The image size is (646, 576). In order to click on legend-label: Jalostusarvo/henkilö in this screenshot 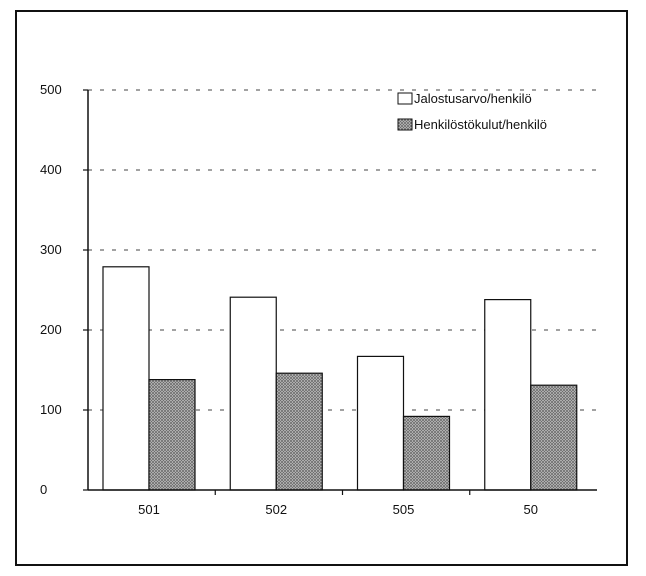, I will do `click(473, 98)`.